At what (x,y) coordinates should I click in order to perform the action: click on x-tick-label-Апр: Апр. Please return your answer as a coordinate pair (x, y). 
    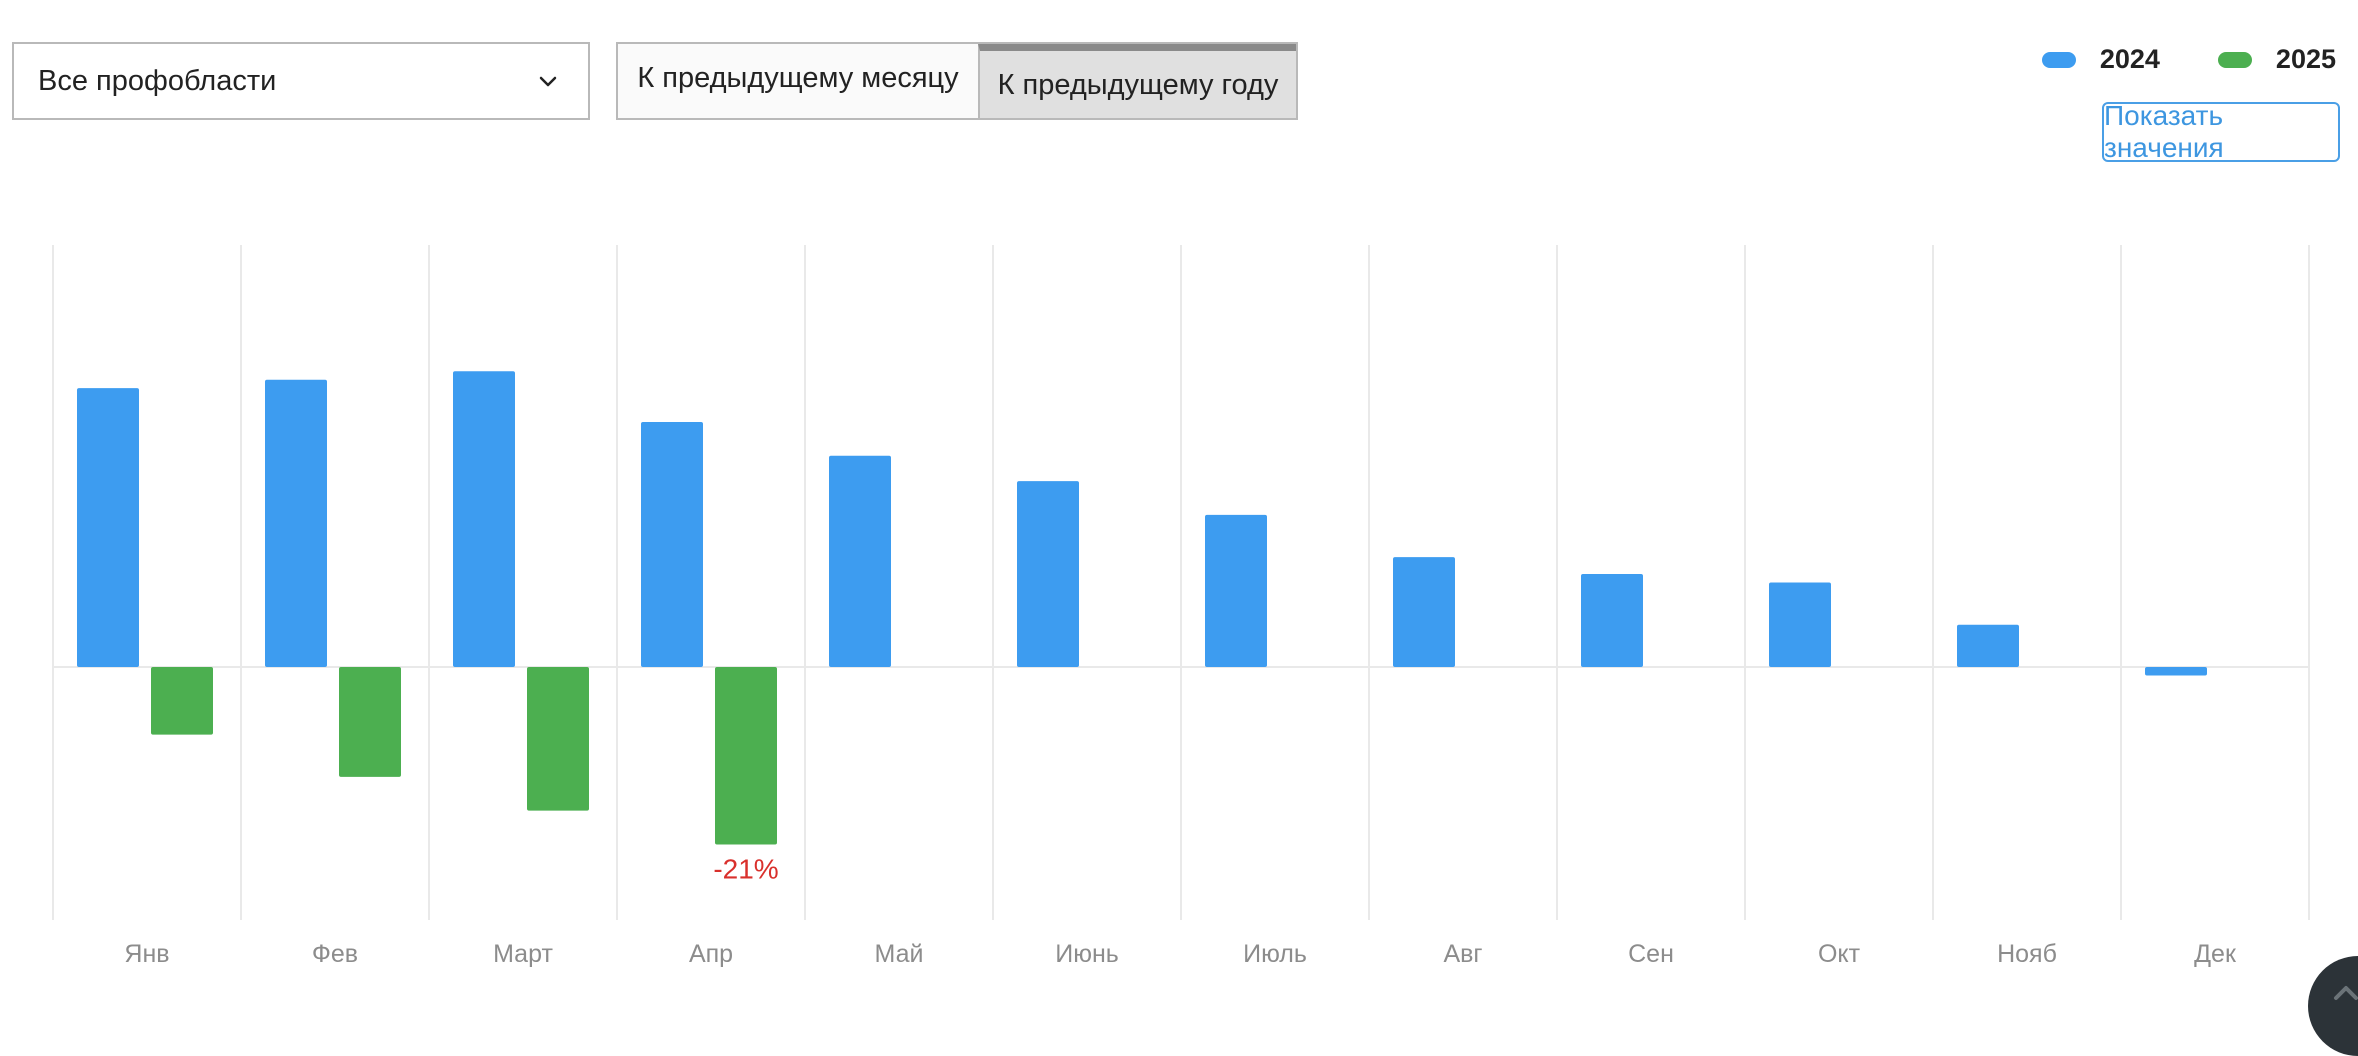
    Looking at the image, I should click on (711, 954).